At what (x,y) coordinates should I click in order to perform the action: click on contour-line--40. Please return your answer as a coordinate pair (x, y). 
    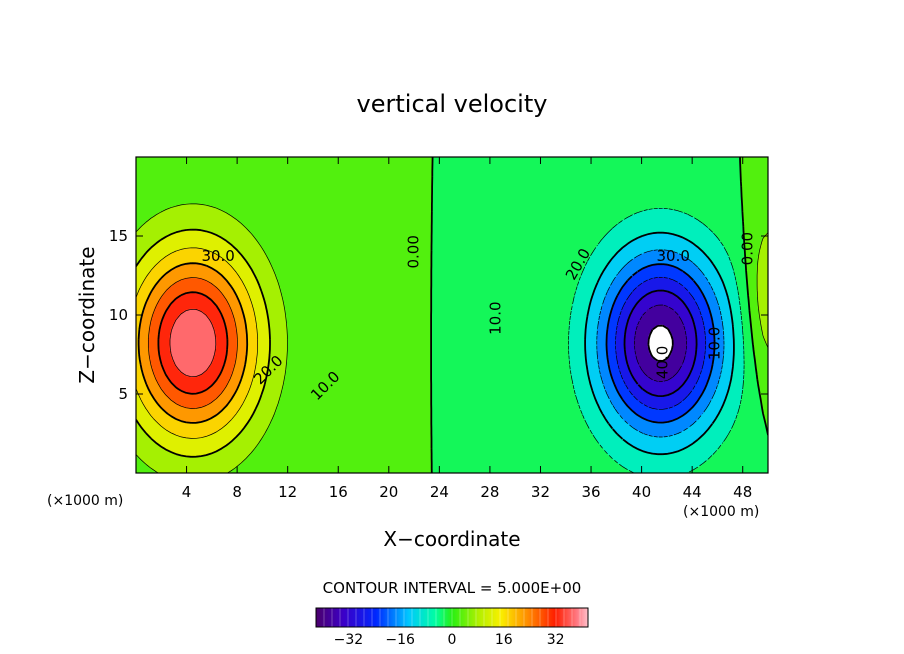
    Looking at the image, I should click on (660, 343).